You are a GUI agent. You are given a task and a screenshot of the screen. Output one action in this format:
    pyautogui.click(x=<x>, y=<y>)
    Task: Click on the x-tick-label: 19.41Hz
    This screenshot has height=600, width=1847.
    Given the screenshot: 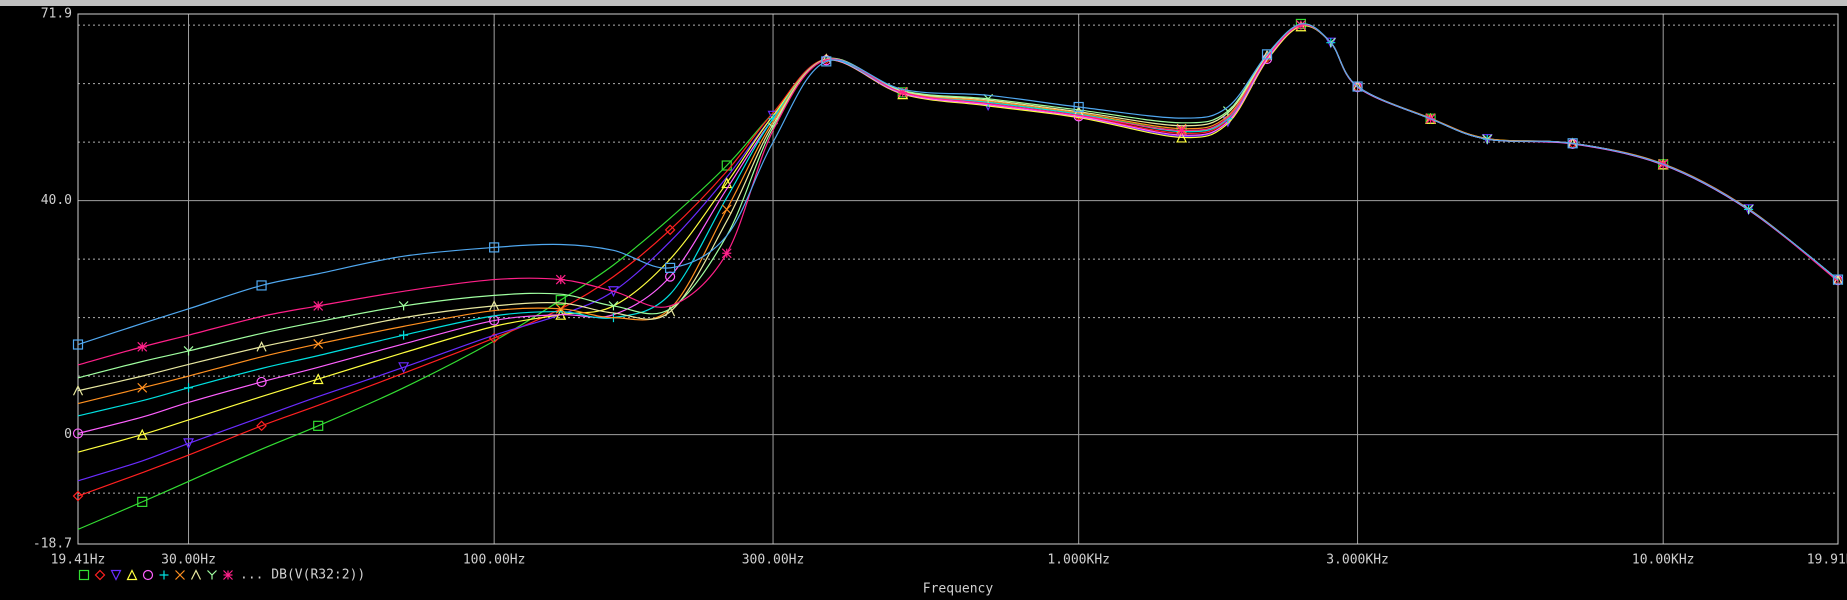 What is the action you would take?
    pyautogui.click(x=78, y=560)
    